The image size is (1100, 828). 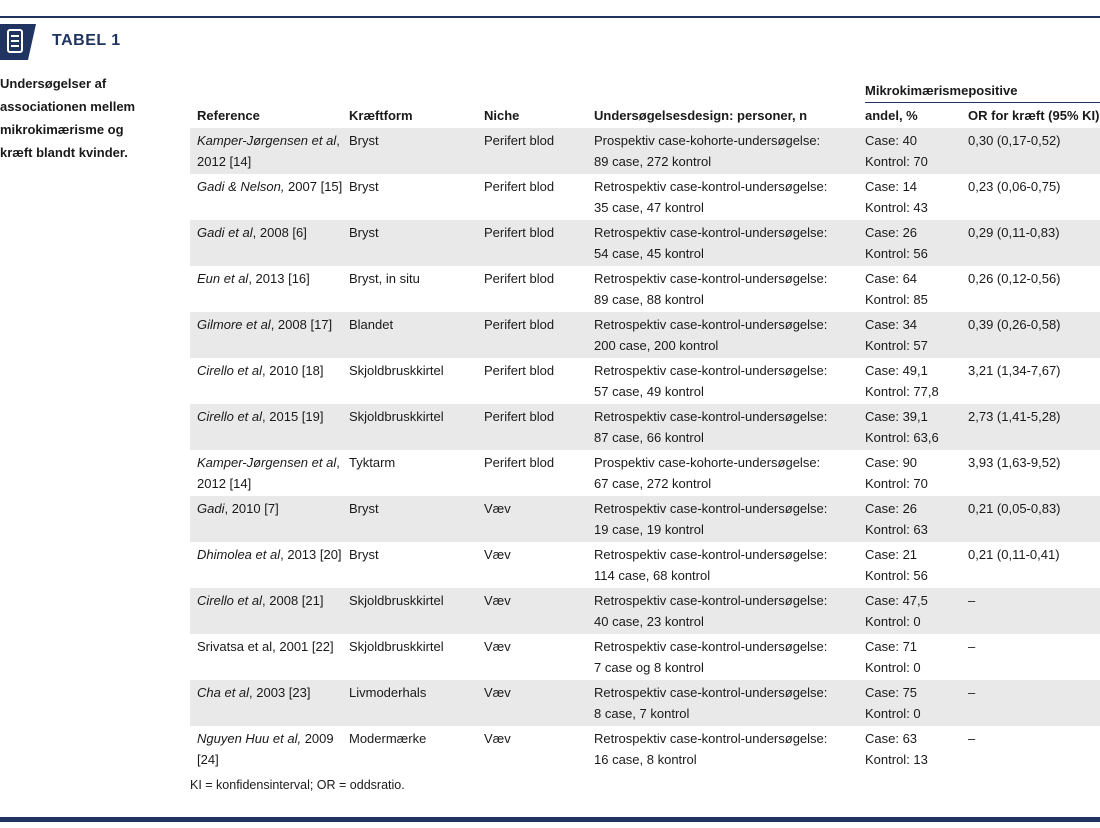 What do you see at coordinates (896, 529) in the screenshot?
I see `share-line: Kontrol: 63` at bounding box center [896, 529].